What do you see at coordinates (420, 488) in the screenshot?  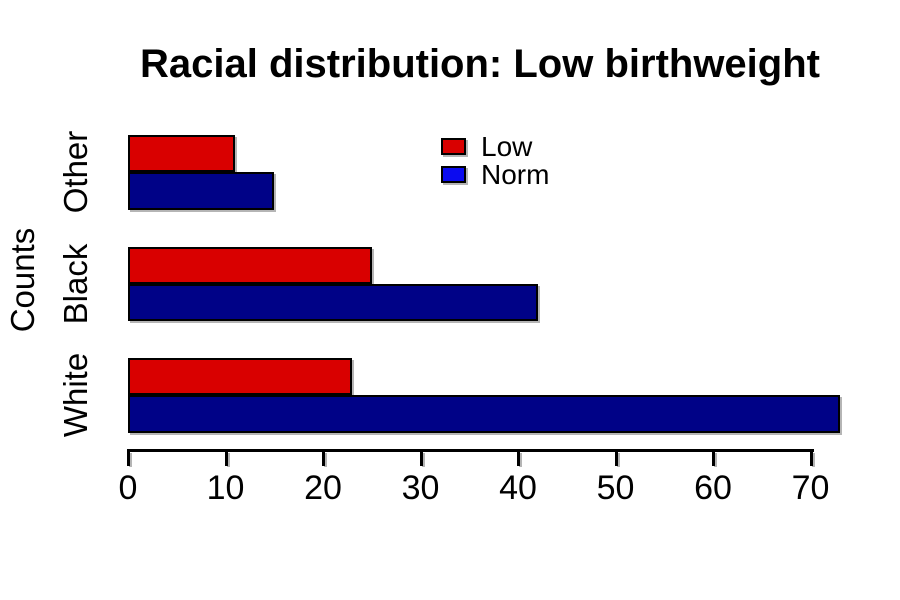 I see `x-tick-label-30: 30` at bounding box center [420, 488].